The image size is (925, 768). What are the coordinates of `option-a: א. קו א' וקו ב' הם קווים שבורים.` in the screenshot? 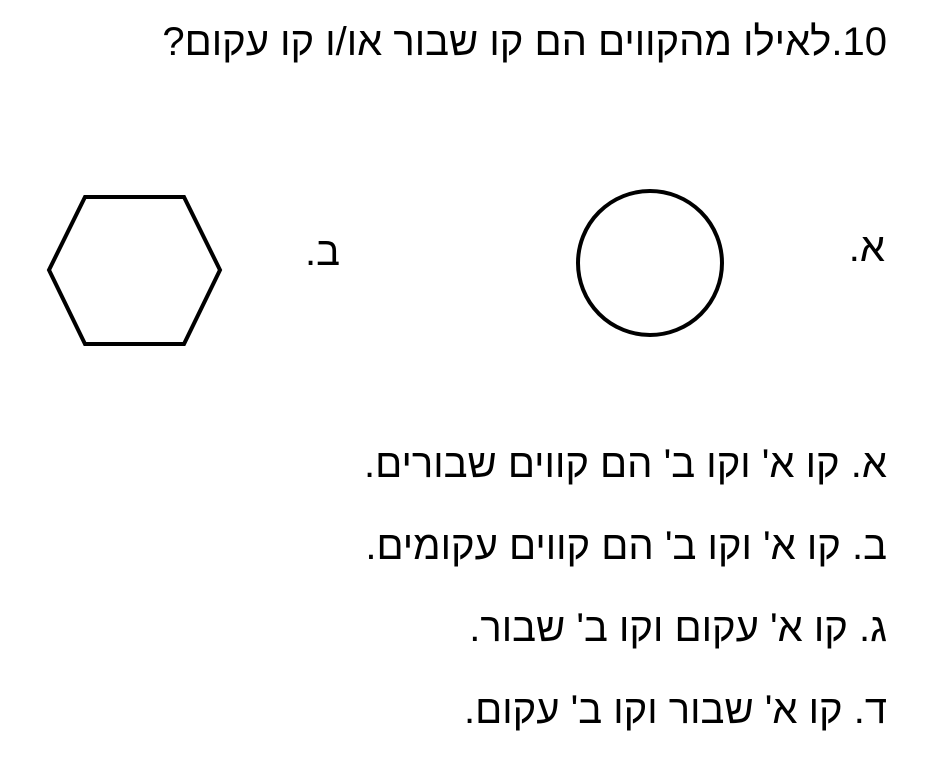 It's located at (625, 464).